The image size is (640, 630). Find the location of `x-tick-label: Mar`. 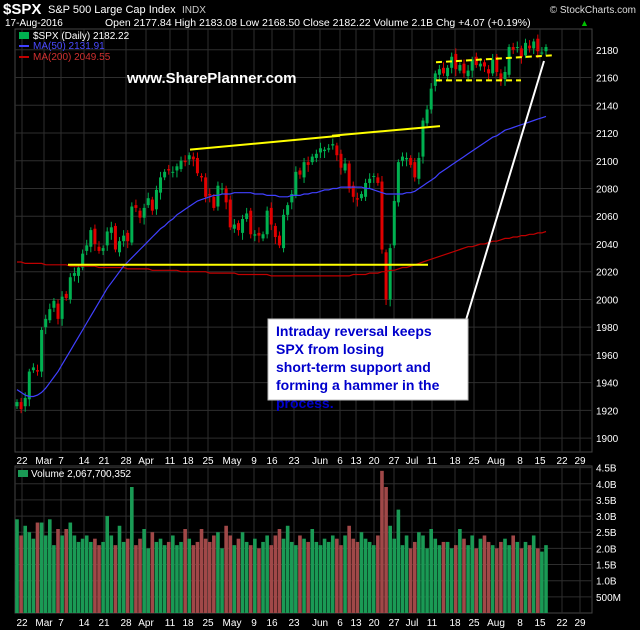

x-tick-label: Mar is located at coordinates (44, 461).